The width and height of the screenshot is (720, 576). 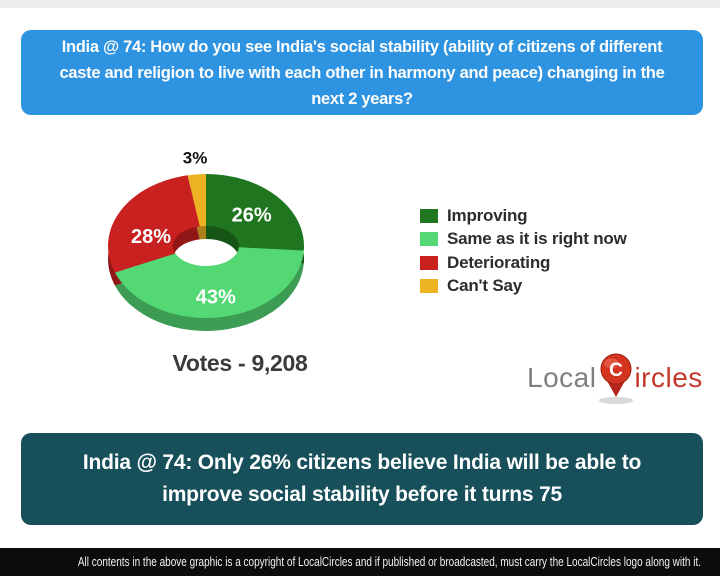 What do you see at coordinates (523, 287) in the screenshot?
I see `legend-item-can-t-say: Can't Say` at bounding box center [523, 287].